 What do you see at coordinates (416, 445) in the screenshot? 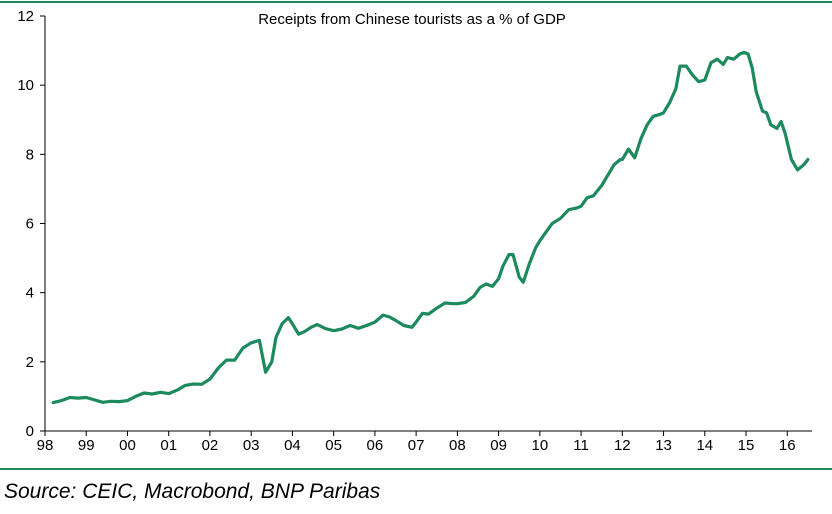
I see `x-tick-label: 07` at bounding box center [416, 445].